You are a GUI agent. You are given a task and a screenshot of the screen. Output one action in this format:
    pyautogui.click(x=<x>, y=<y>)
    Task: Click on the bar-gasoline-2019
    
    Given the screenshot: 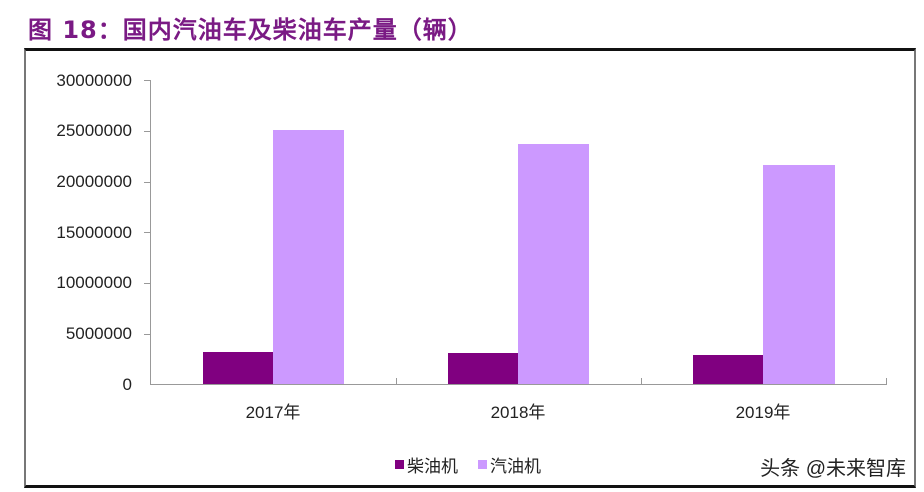 What is the action you would take?
    pyautogui.click(x=799, y=274)
    